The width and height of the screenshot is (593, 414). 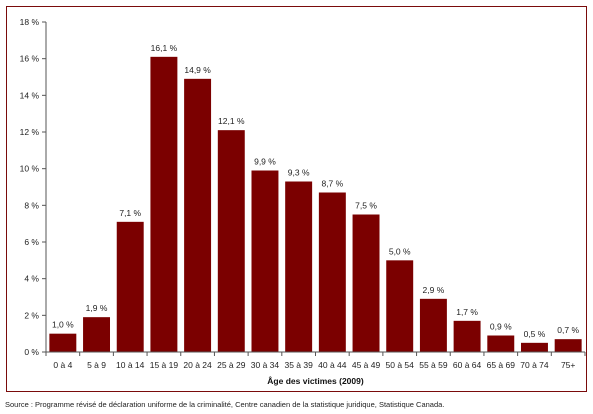 What do you see at coordinates (299, 173) in the screenshot?
I see `bar-value-label: 9,3 %` at bounding box center [299, 173].